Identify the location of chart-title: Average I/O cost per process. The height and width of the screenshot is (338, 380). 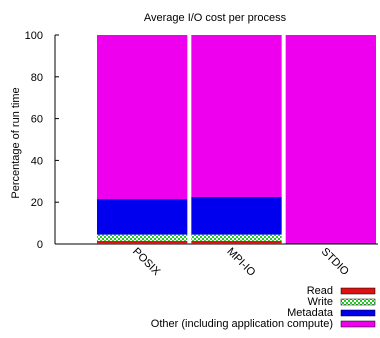
(215, 18).